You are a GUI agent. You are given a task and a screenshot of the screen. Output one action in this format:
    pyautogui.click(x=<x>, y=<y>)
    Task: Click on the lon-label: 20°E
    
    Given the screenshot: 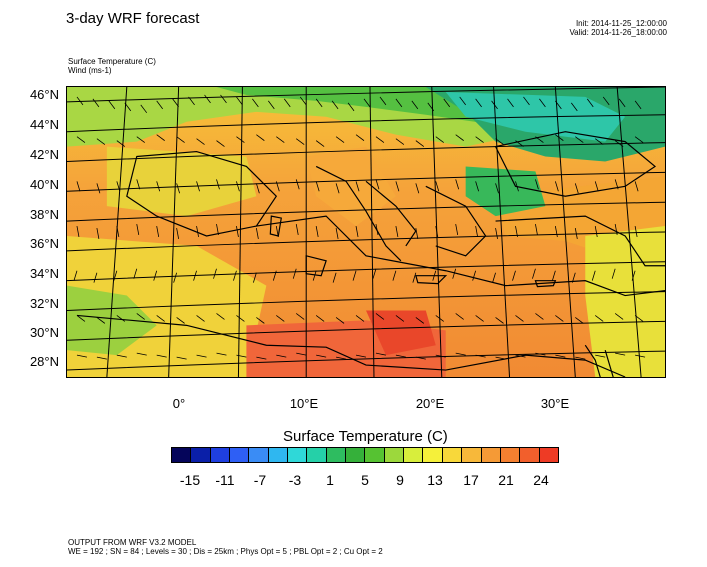 What is the action you would take?
    pyautogui.click(x=430, y=403)
    